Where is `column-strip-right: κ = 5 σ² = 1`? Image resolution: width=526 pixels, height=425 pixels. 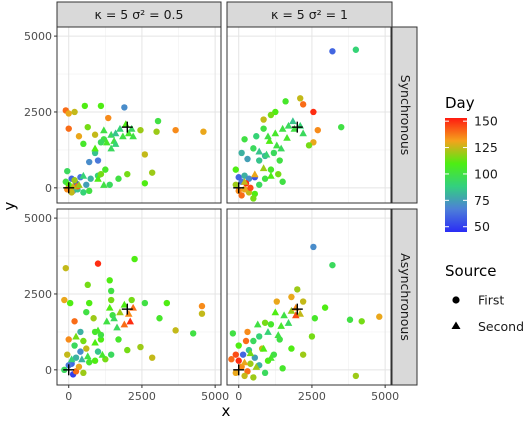 column-strip-right: κ = 5 σ² = 1 is located at coordinates (309, 14).